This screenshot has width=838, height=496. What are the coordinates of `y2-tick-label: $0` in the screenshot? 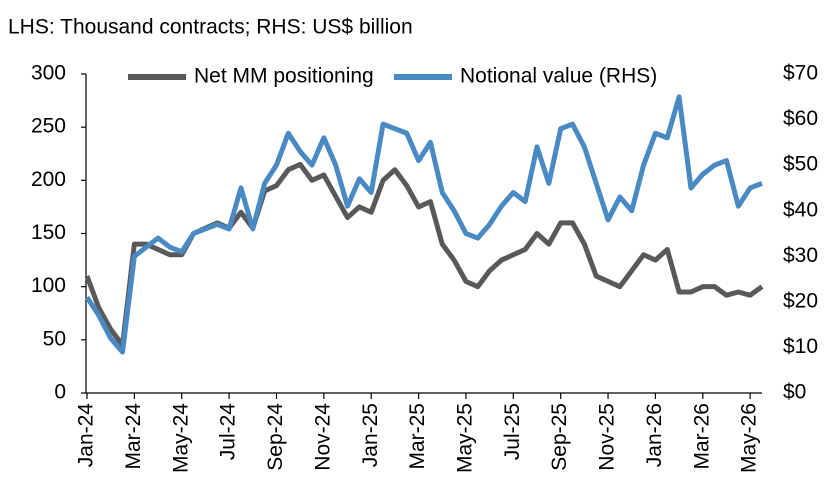 It's located at (794, 392).